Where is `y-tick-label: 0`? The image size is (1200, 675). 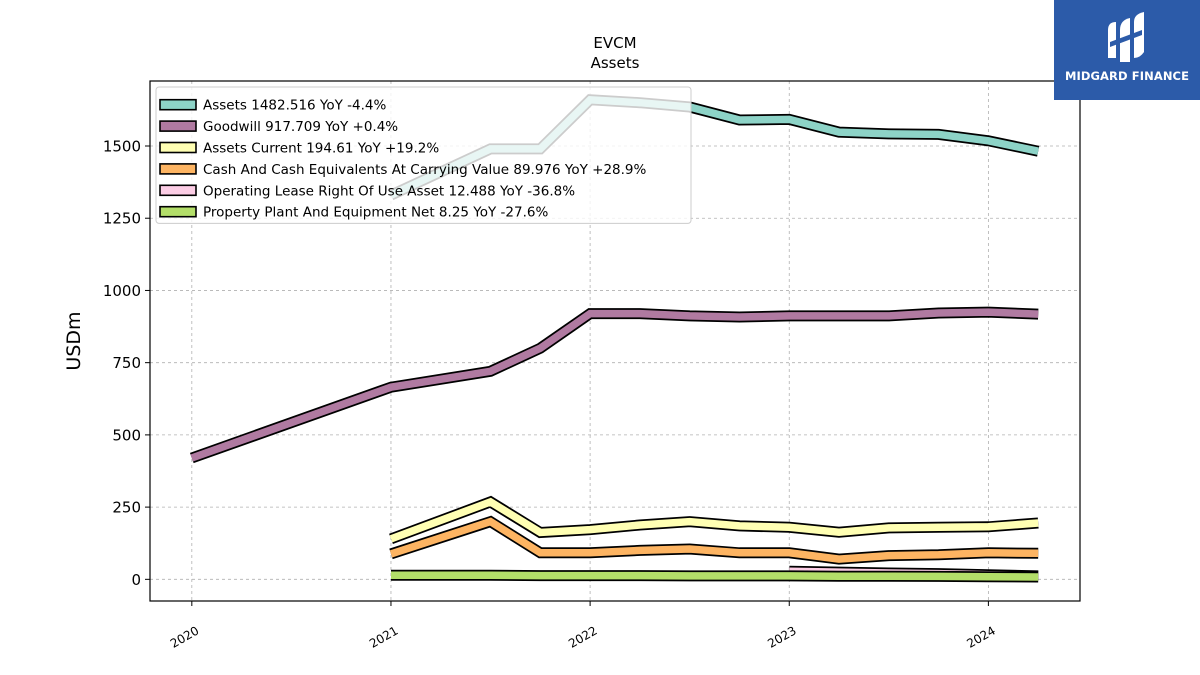
y-tick-label: 0 is located at coordinates (136, 580).